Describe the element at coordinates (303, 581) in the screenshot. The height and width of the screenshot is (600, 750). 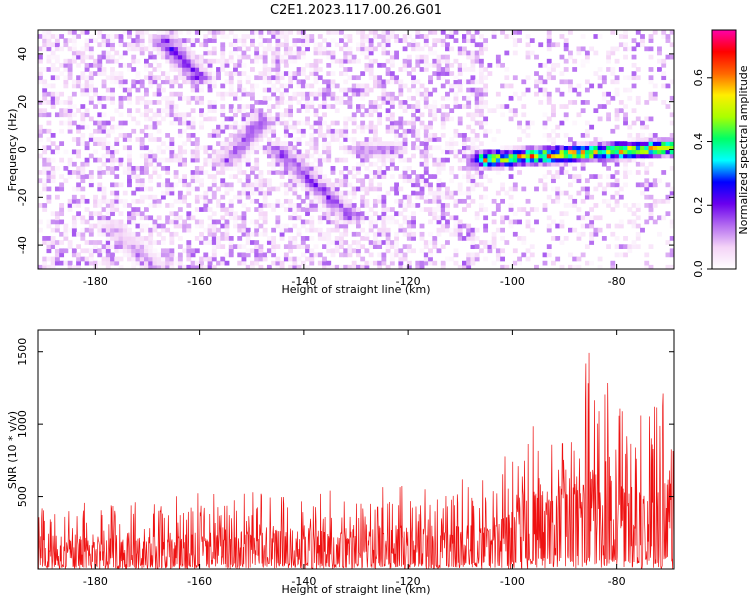
I see `x-tick-label: -140` at that location.